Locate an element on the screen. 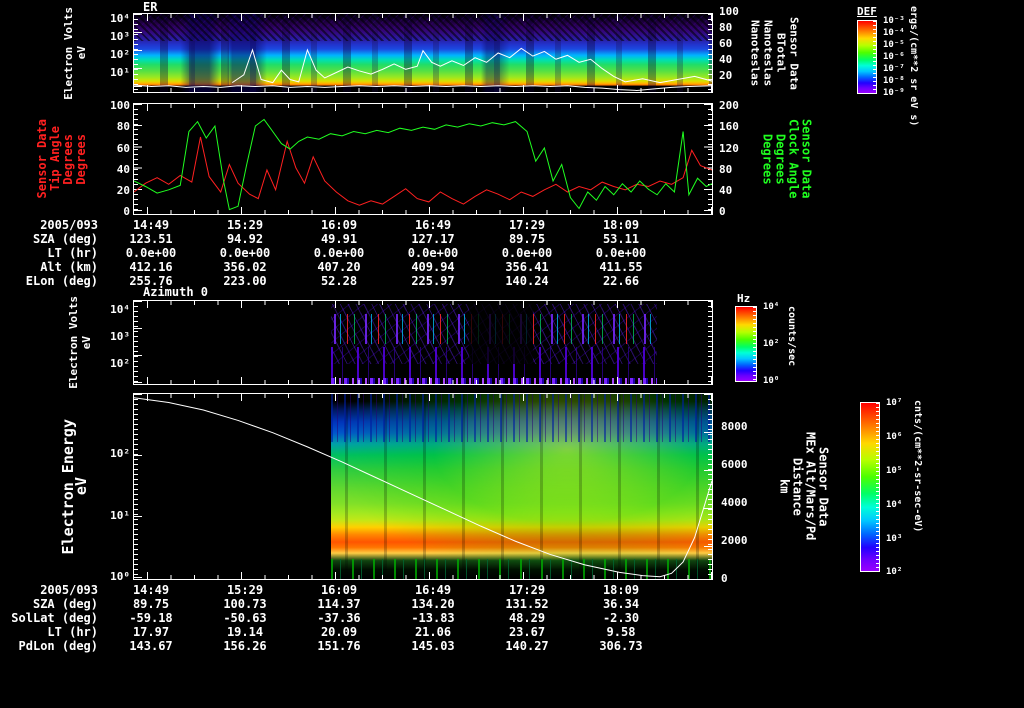 The width and height of the screenshot is (1024, 708). right-ytick-label: 60 is located at coordinates (726, 43).